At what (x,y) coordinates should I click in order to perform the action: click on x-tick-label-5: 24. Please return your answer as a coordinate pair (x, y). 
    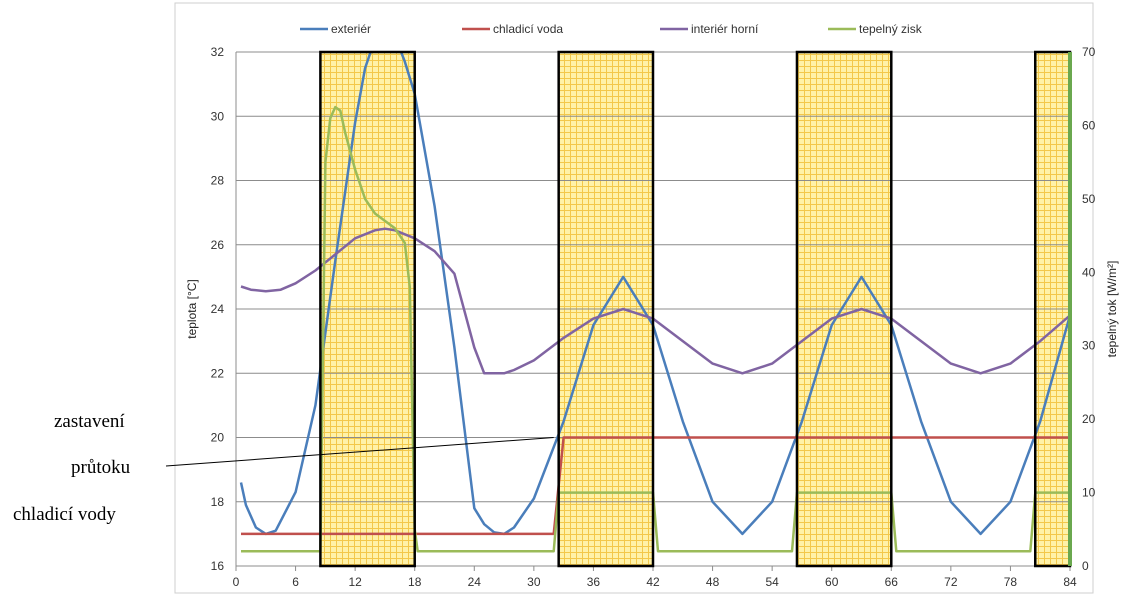
    Looking at the image, I should click on (475, 582).